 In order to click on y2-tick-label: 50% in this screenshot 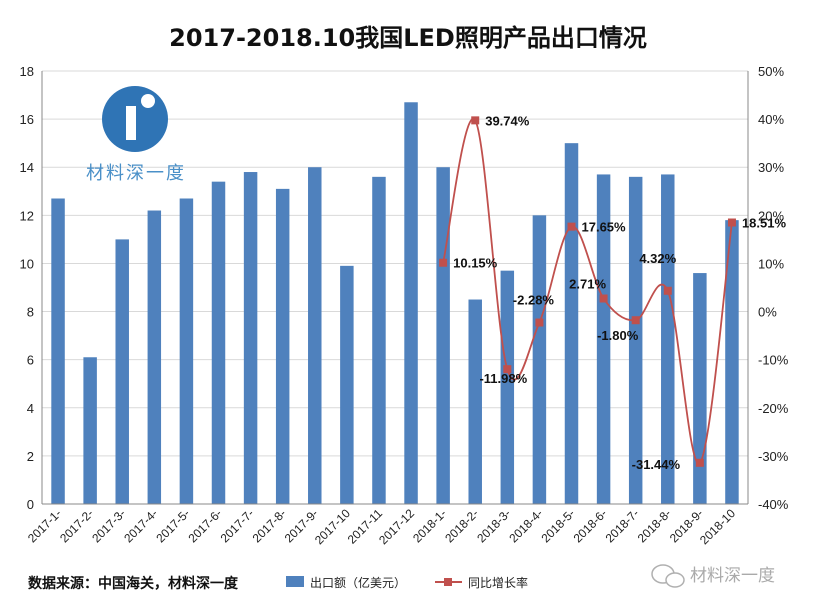, I will do `click(771, 71)`.